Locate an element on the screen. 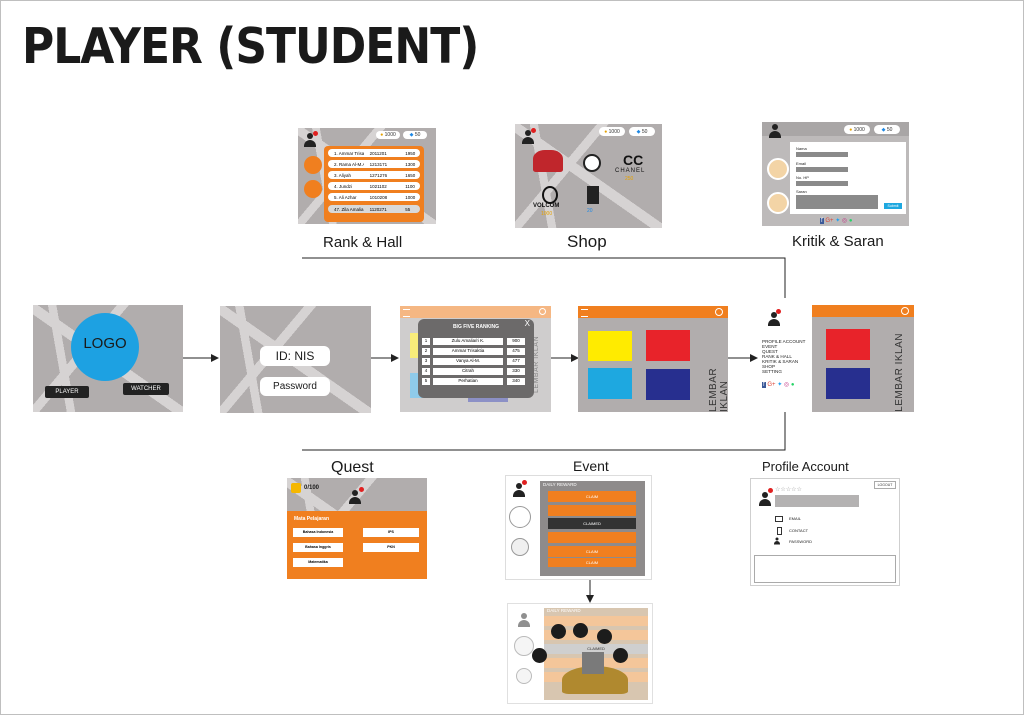 This screenshot has height=715, width=1024. subject-button: PKN is located at coordinates (391, 547).